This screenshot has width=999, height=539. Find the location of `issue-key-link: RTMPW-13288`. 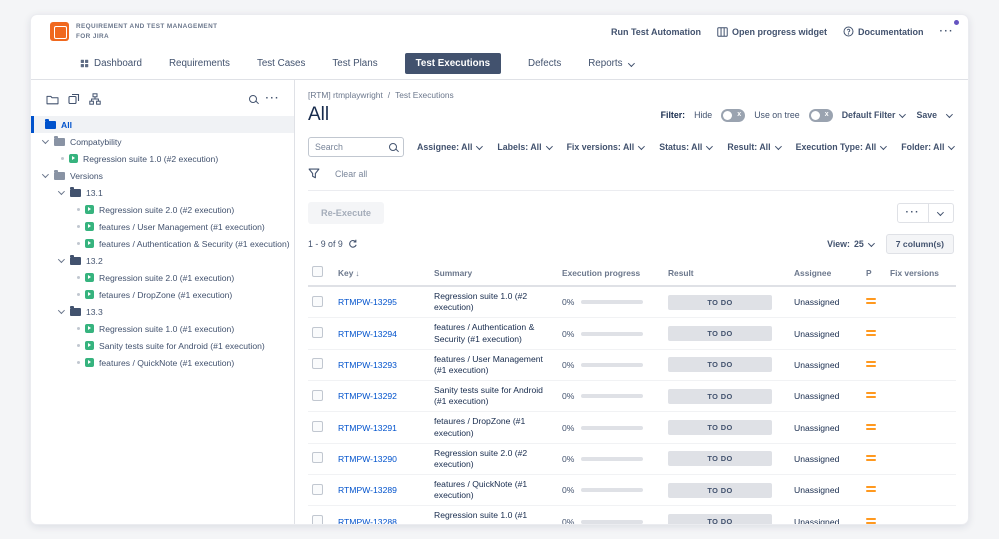

issue-key-link: RTMPW-13288 is located at coordinates (367, 520).